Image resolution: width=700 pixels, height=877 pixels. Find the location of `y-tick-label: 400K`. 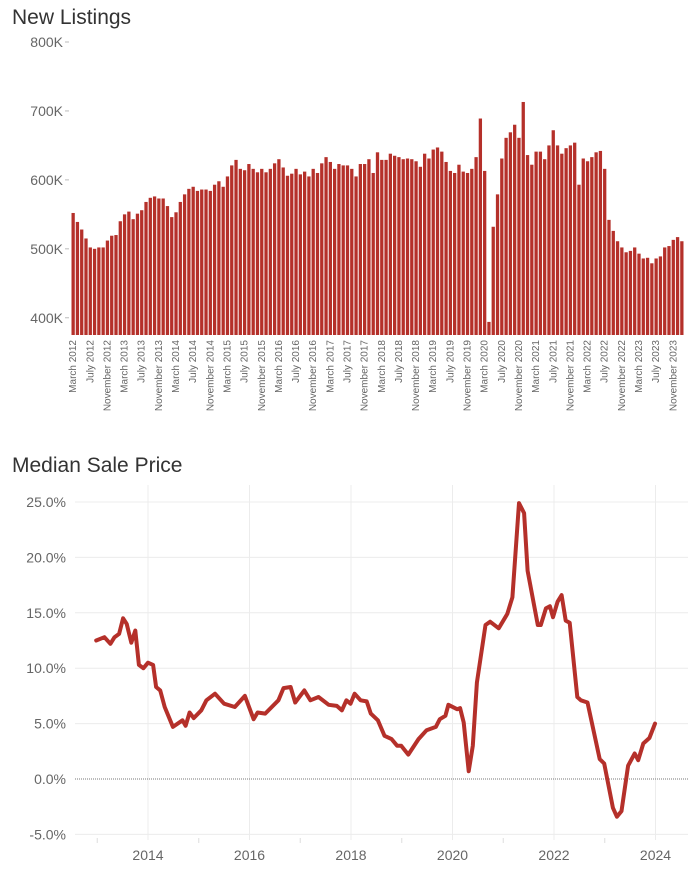

y-tick-label: 400K is located at coordinates (46, 318).